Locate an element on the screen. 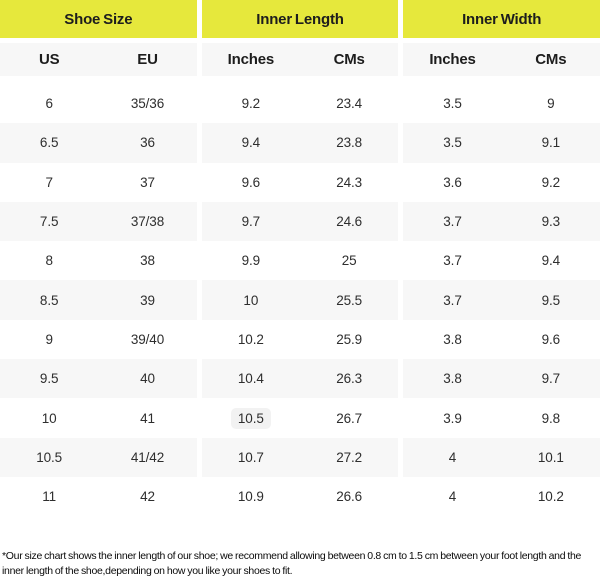 The image size is (600, 580). cell: 40 is located at coordinates (147, 379).